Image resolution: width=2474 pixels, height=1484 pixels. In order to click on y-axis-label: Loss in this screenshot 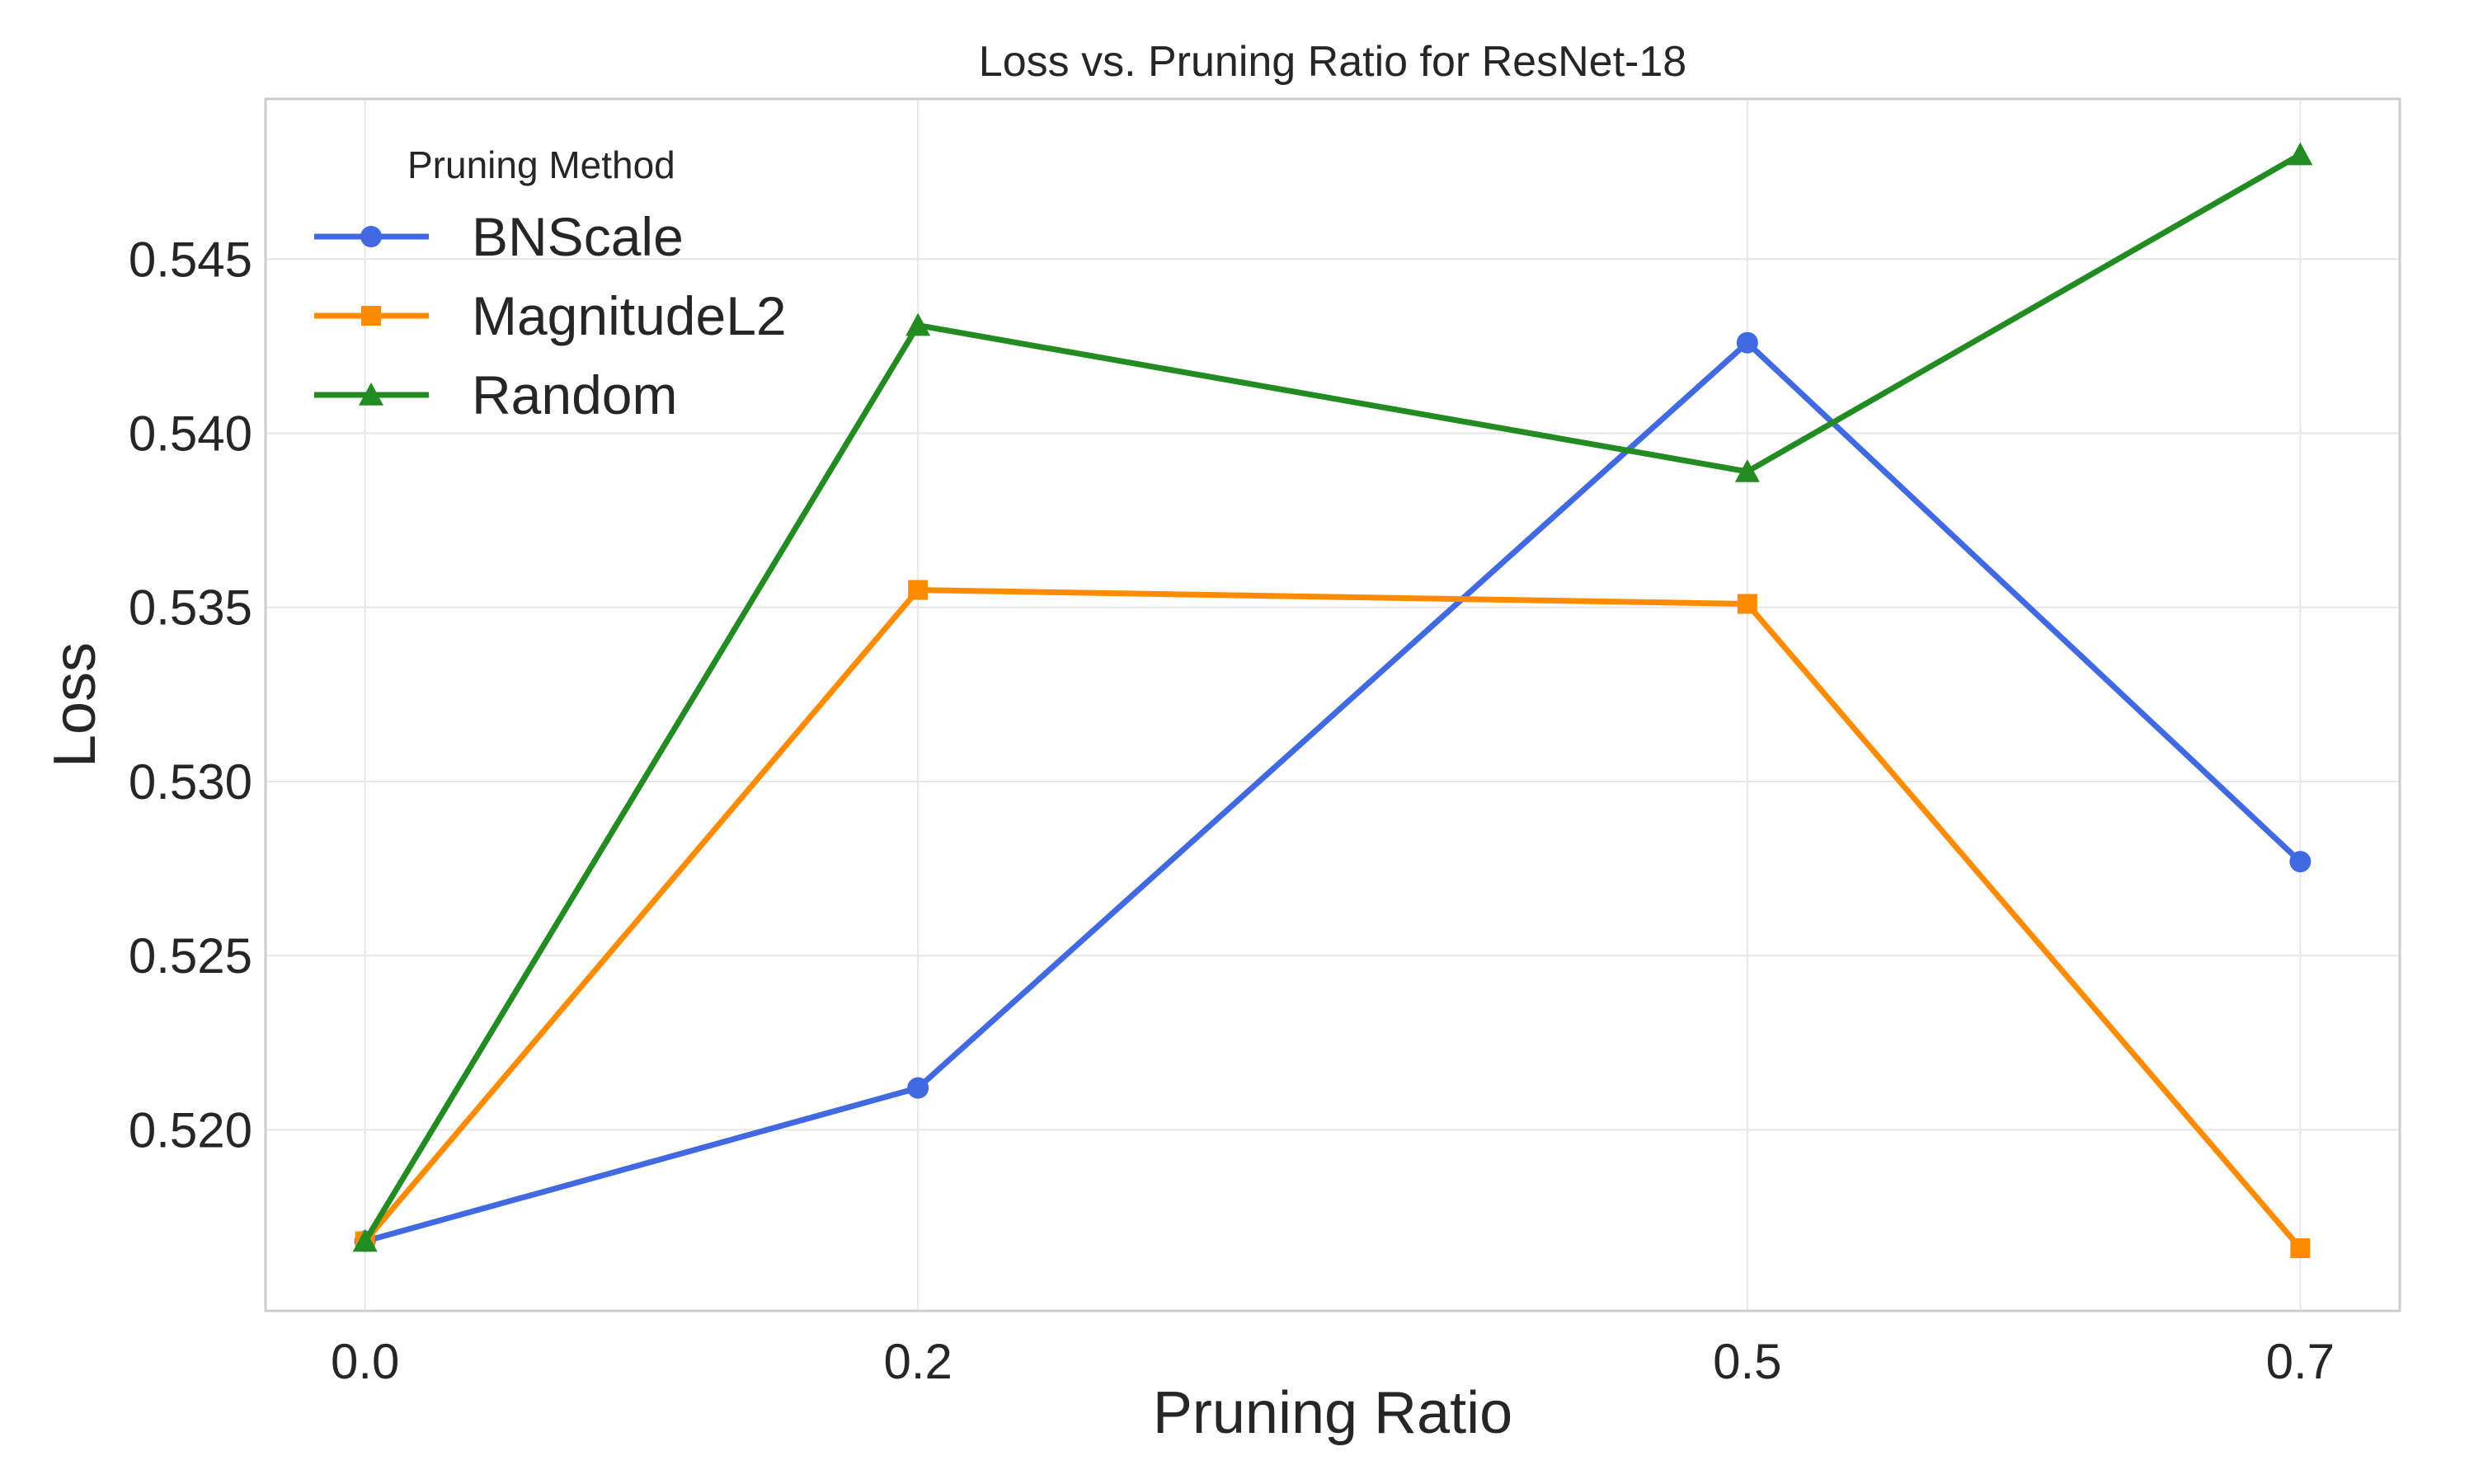, I will do `click(75, 705)`.